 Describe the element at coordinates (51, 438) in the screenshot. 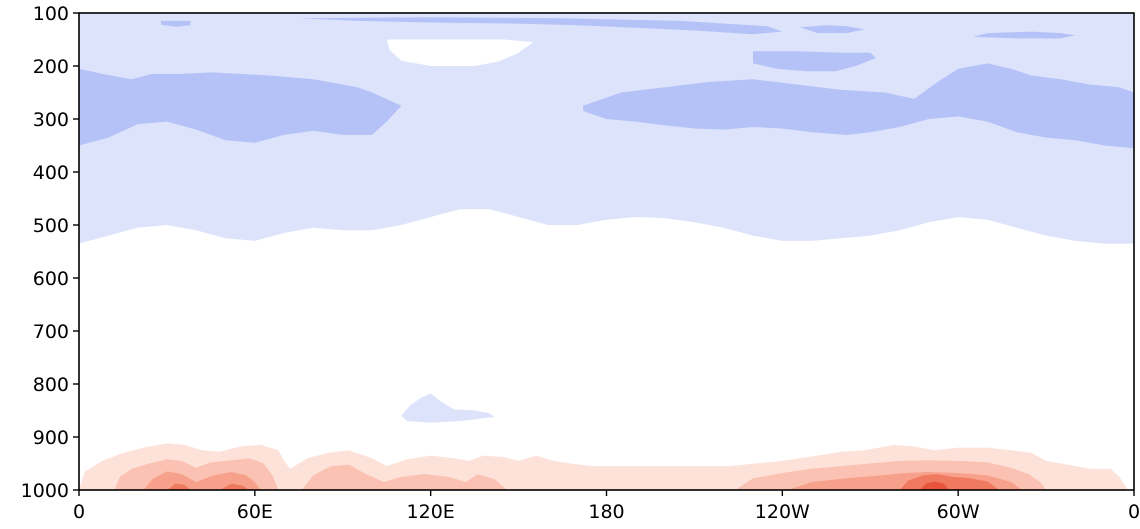

I see `y-tick-label-8: 900` at that location.